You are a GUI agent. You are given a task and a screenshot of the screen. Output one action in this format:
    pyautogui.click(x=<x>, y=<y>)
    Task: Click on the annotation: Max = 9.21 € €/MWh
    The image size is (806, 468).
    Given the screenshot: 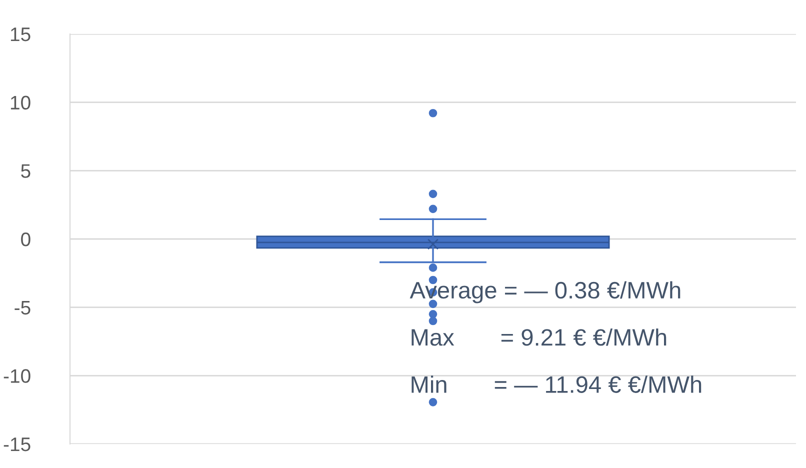 What is the action you would take?
    pyautogui.click(x=539, y=337)
    